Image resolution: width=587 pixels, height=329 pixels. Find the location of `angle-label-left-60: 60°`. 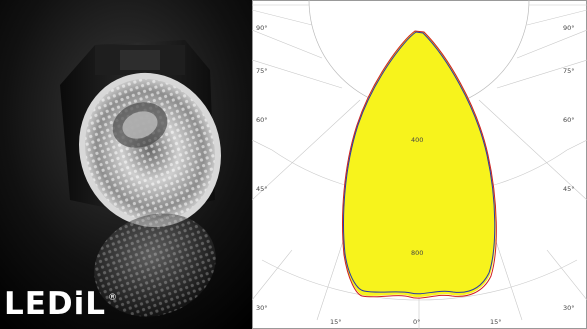

angle-label-left-60: 60° is located at coordinates (262, 120).